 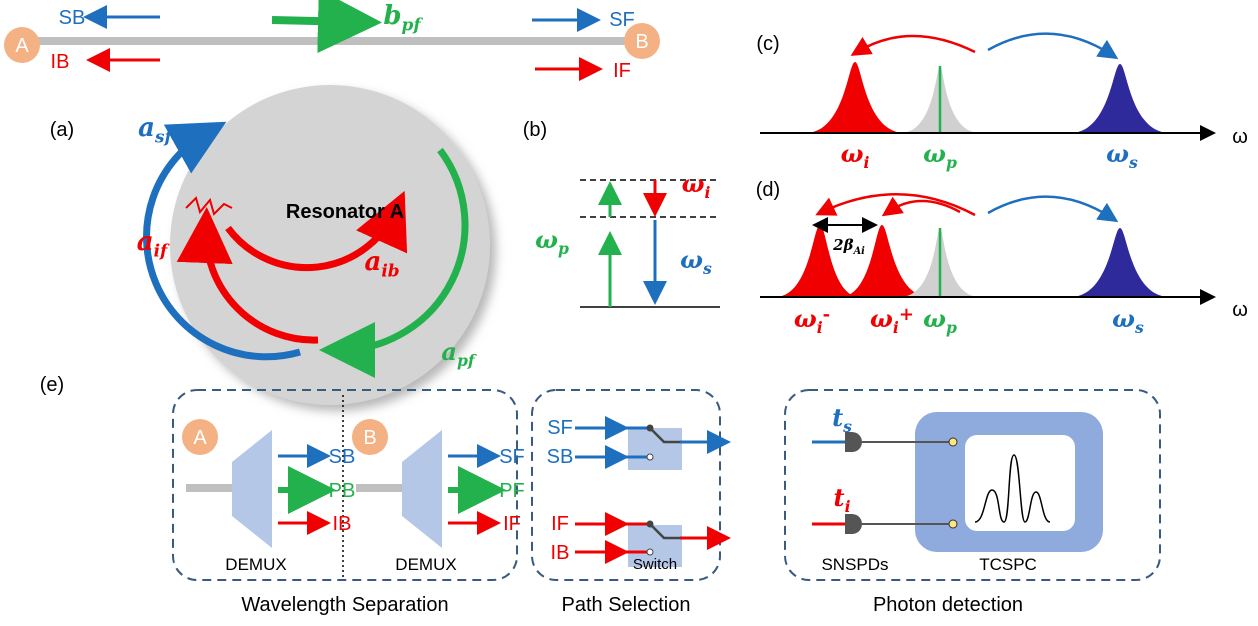 I want to click on label: (c), so click(x=767, y=44).